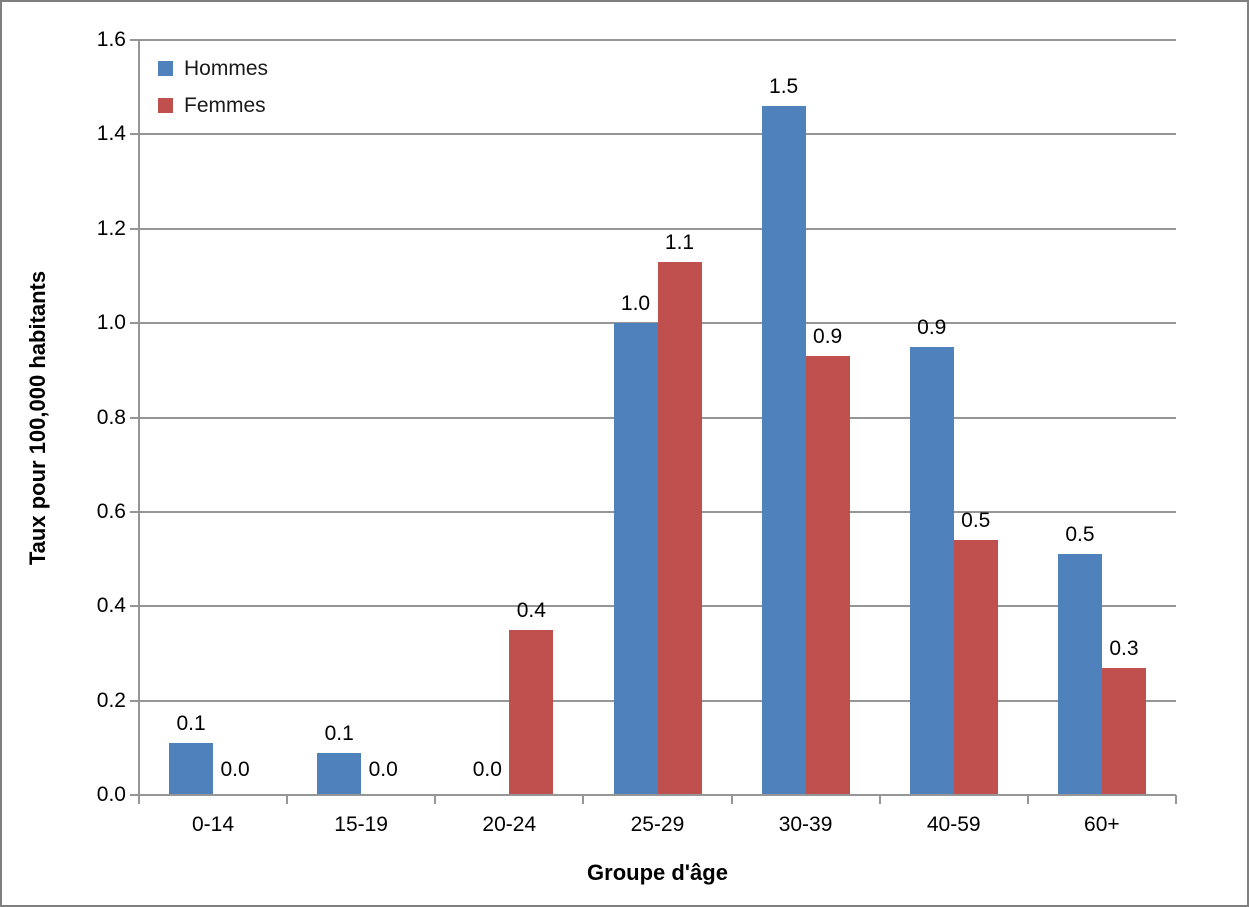 Image resolution: width=1249 pixels, height=907 pixels. Describe the element at coordinates (657, 795) in the screenshot. I see `x-axis-line` at that location.